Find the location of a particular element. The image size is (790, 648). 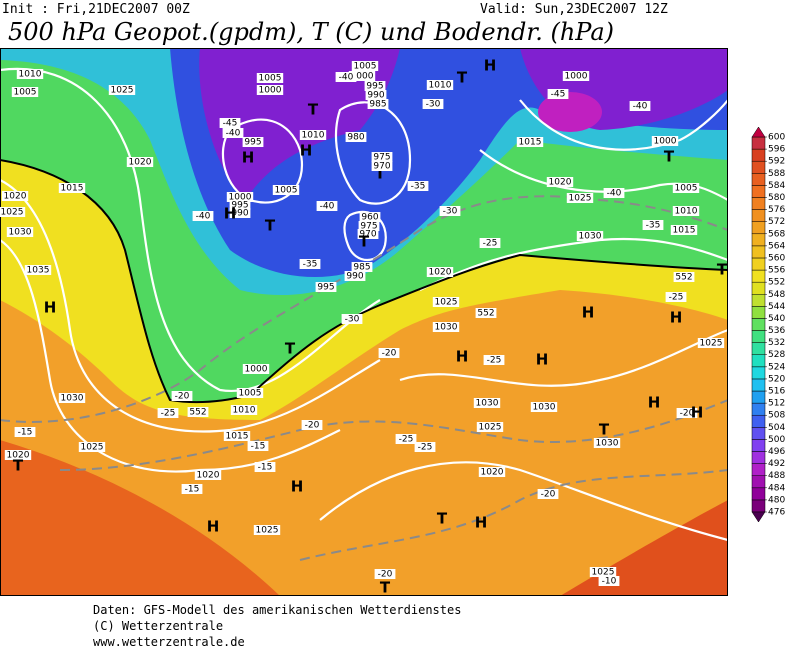

contour-label: 1000 is located at coordinates (665, 142).